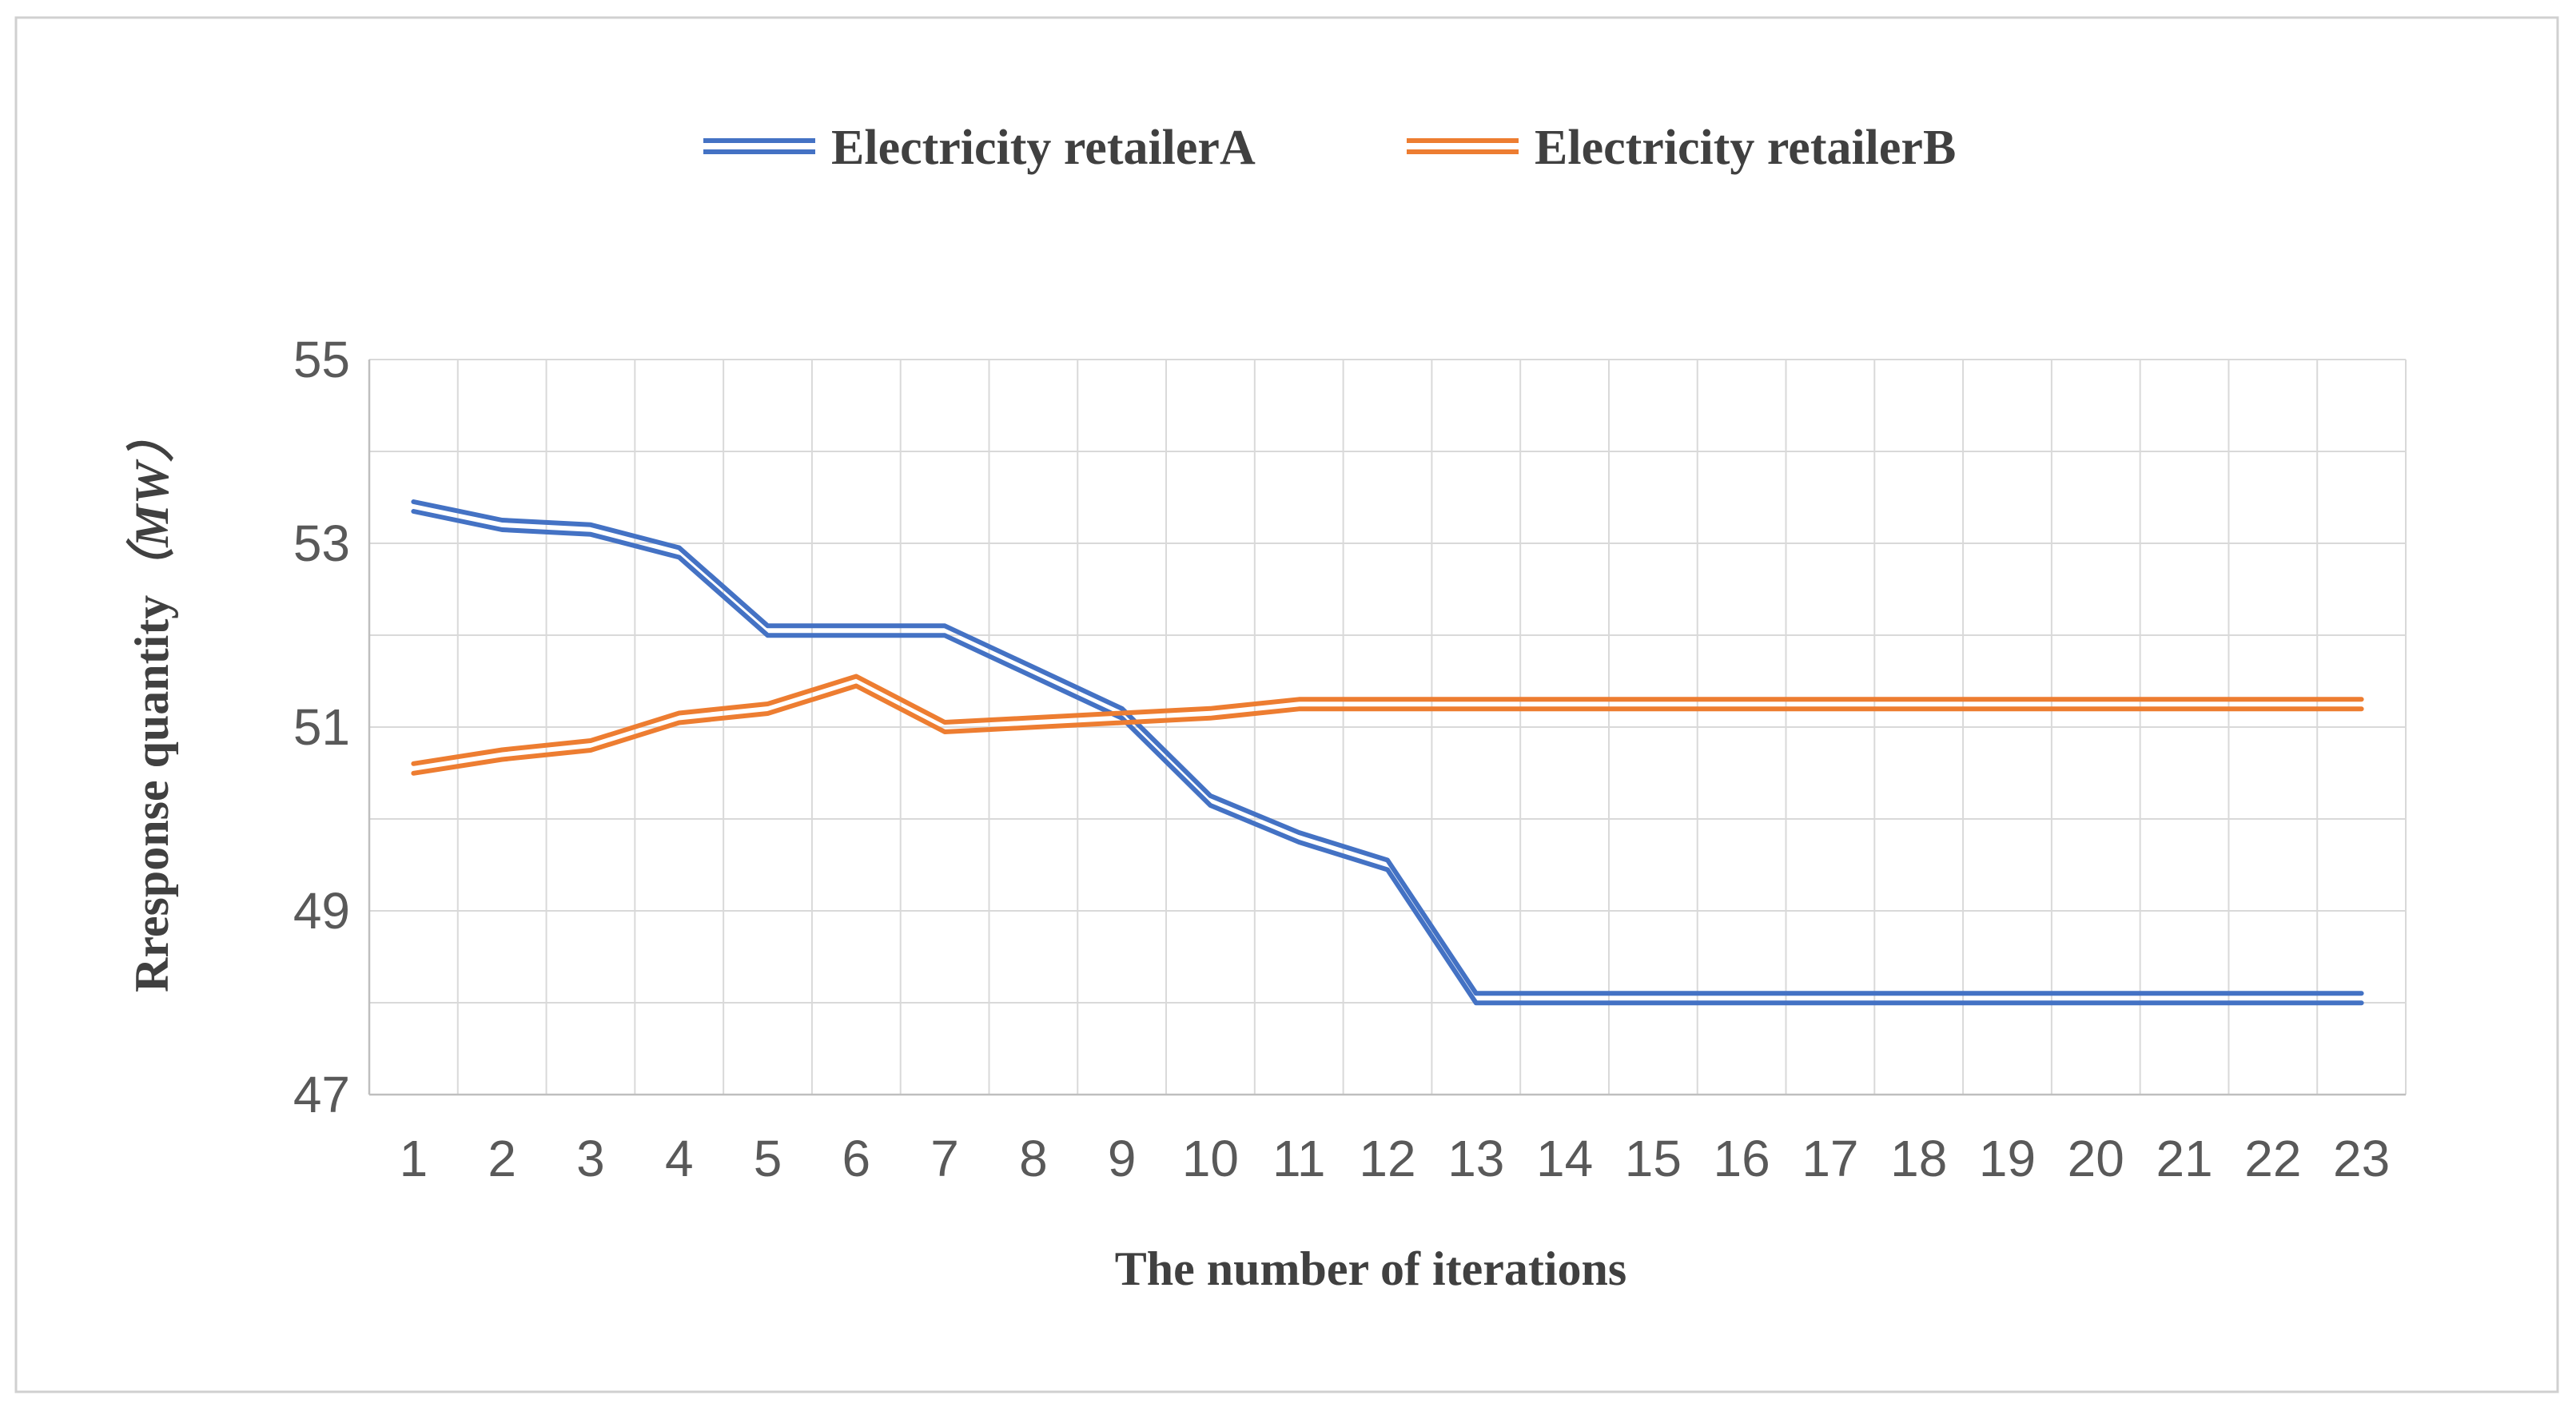 This screenshot has height=1407, width=2576. I want to click on x-tick-label: 6, so click(856, 1158).